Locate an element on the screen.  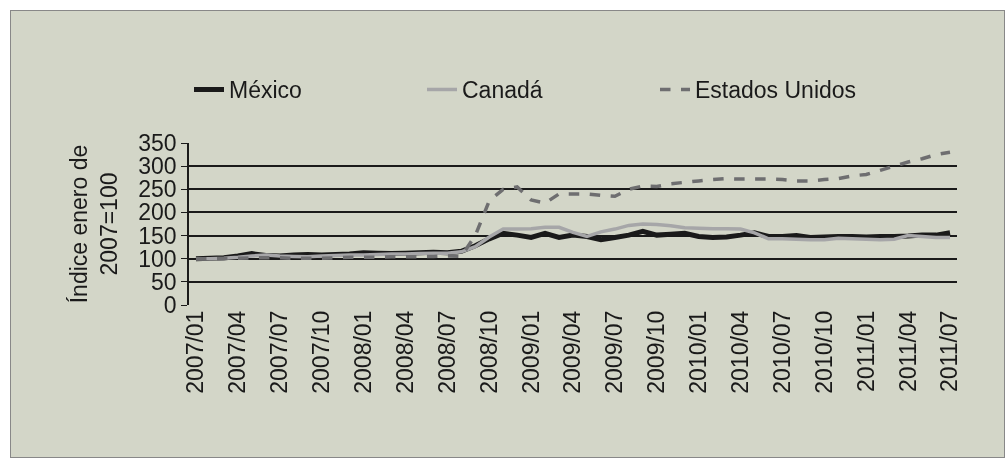
x-tick-label: 2009/07 is located at coordinates (614, 352).